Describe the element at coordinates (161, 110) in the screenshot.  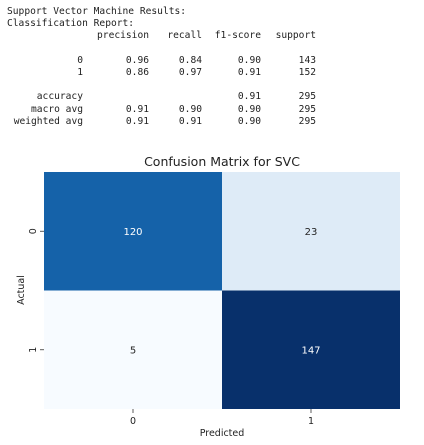
I see `report-row-macro-avg: macro avg 0.91 0.90 0.90 295` at that location.